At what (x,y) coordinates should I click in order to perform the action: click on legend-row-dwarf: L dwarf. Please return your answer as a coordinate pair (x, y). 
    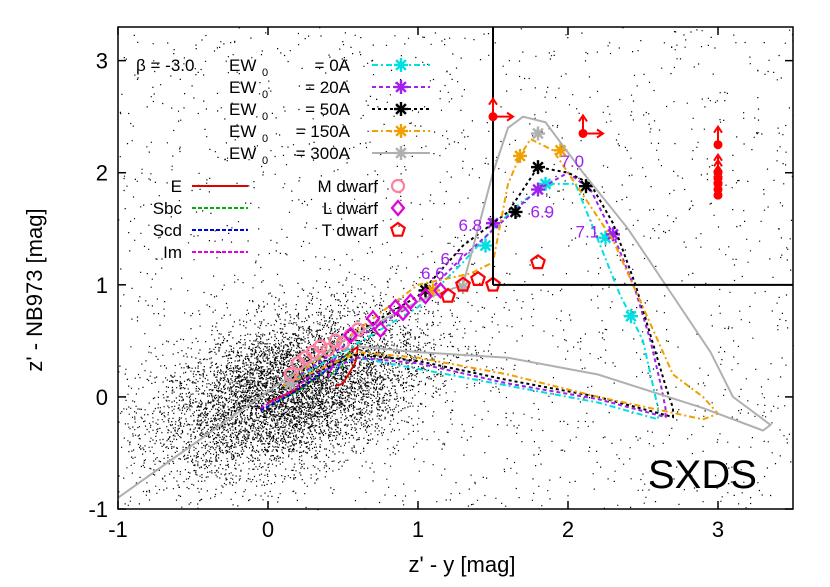
    Looking at the image, I should click on (364, 208).